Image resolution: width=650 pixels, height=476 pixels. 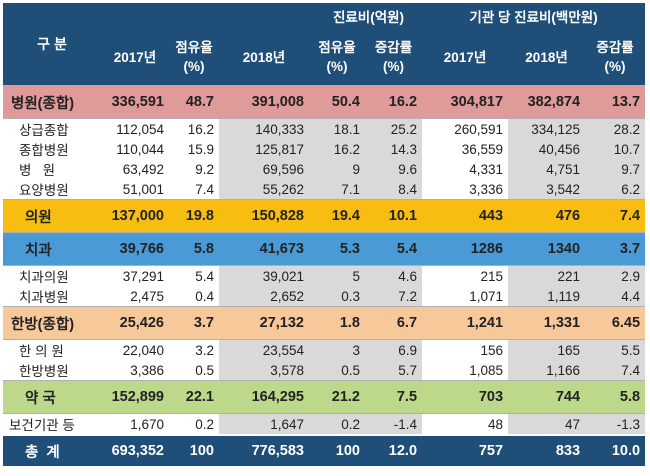 What do you see at coordinates (194, 216) in the screenshot?
I see `cell: 19.8` at bounding box center [194, 216].